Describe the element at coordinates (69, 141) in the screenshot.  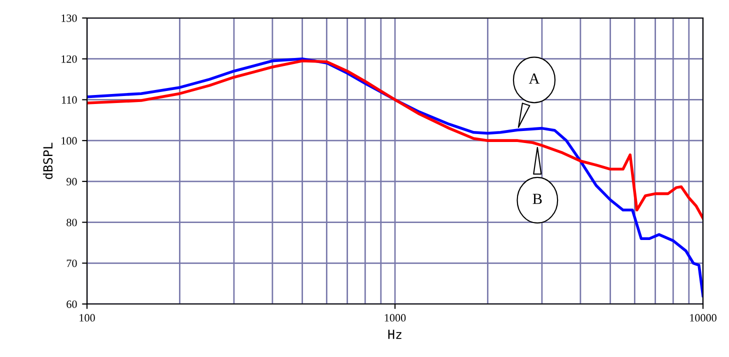
I see `y-tick-label: 100` at that location.